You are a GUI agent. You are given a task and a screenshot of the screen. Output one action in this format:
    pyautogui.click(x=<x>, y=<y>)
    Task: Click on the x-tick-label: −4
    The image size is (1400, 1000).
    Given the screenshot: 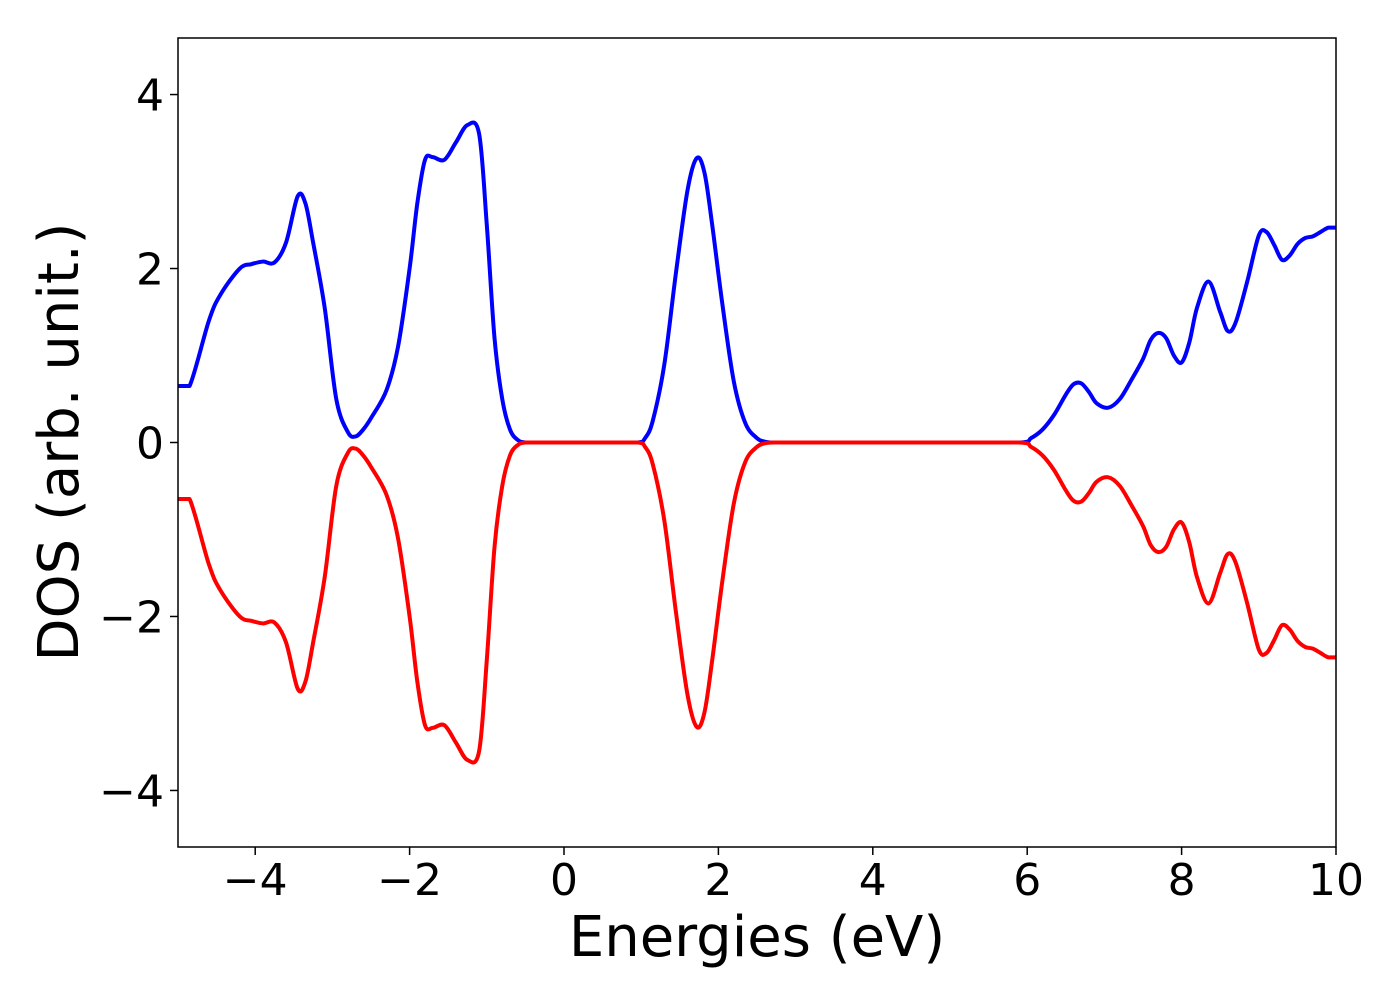 What is the action you would take?
    pyautogui.click(x=255, y=880)
    